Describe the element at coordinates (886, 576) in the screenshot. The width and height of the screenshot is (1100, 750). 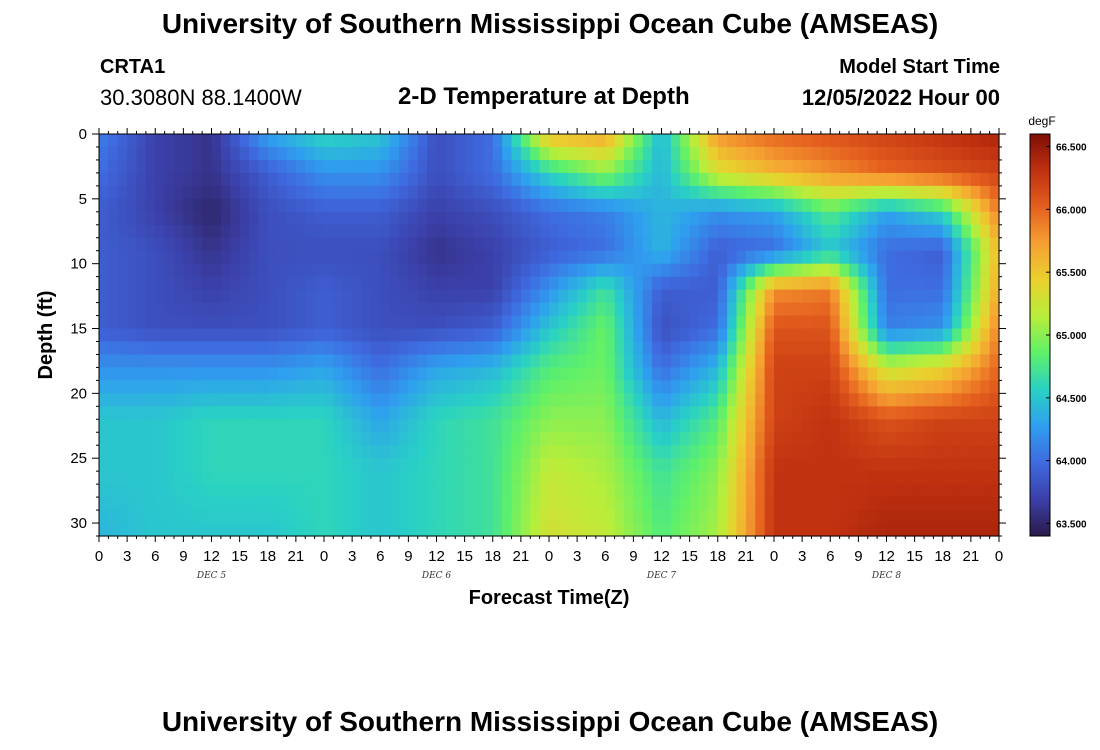
I see `day-label: DEC 8` at that location.